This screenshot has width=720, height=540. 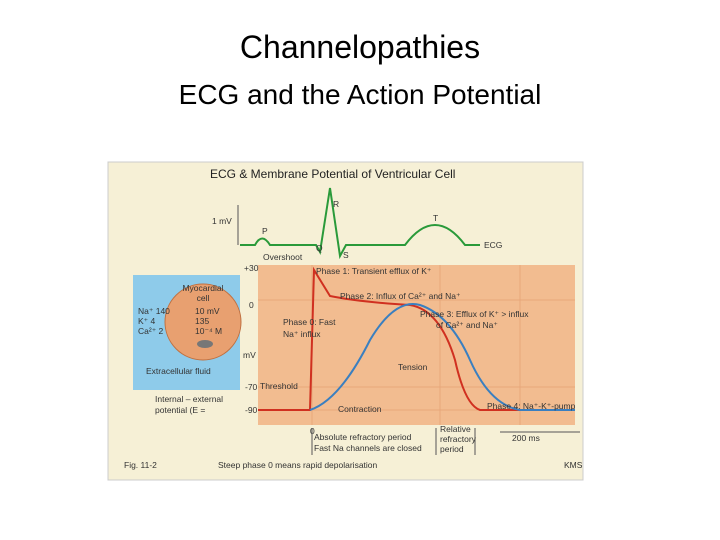 What do you see at coordinates (309, 322) in the screenshot?
I see `phase-label: Phase 0: Fast` at bounding box center [309, 322].